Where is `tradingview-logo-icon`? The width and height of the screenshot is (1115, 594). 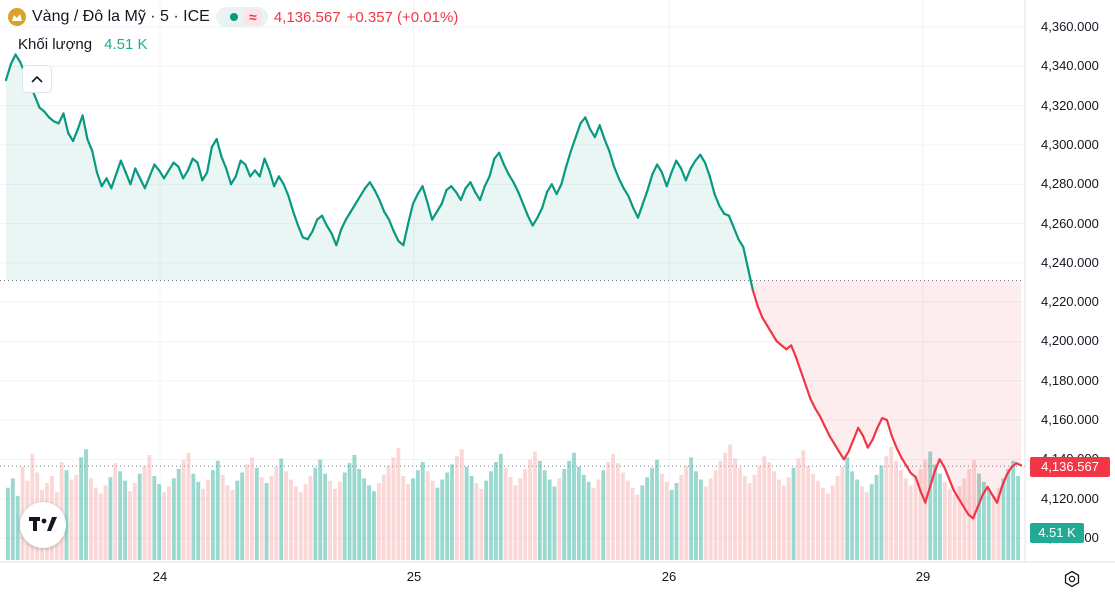 tradingview-logo-icon is located at coordinates (43, 525).